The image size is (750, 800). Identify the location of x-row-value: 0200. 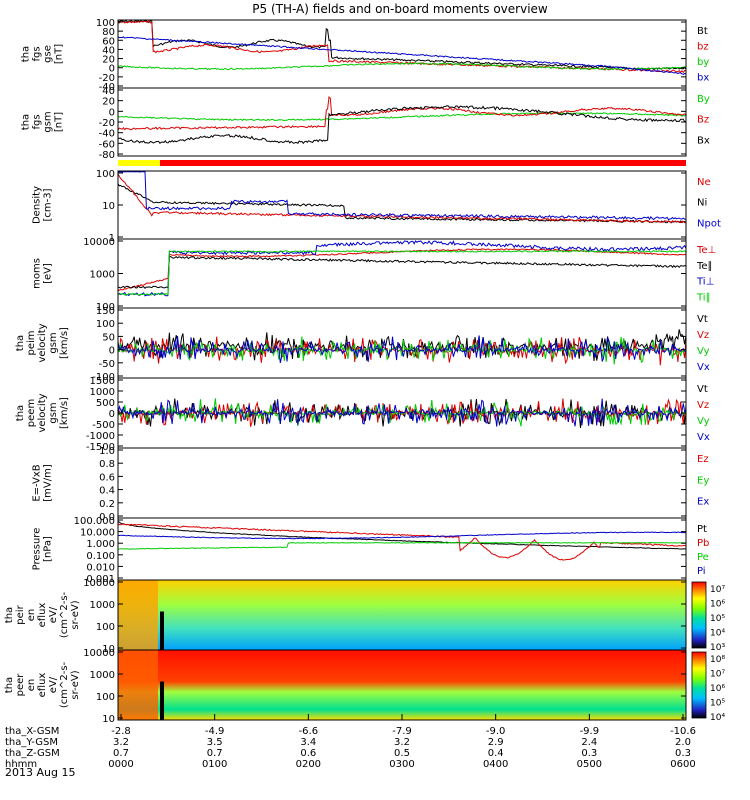
(308, 764).